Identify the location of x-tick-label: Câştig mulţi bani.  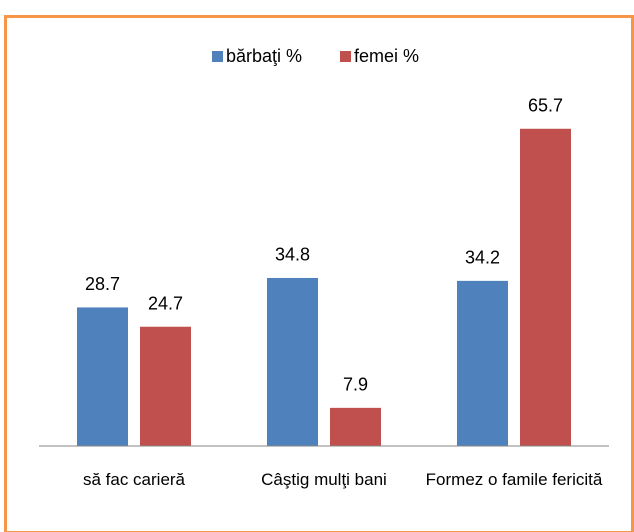
(324, 479).